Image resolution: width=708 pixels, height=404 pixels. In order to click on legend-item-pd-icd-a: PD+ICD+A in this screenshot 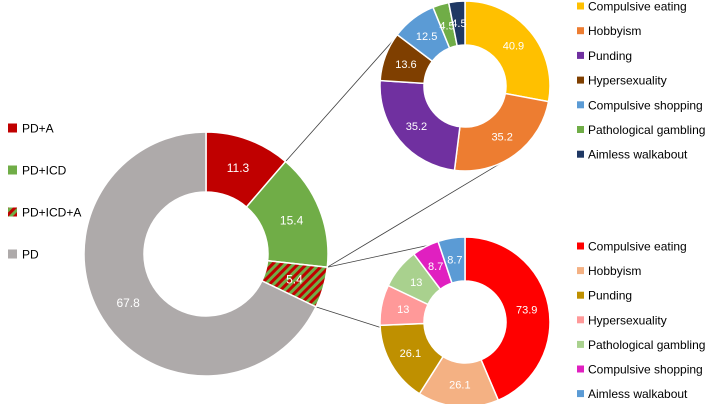, I will do `click(44, 213)`.